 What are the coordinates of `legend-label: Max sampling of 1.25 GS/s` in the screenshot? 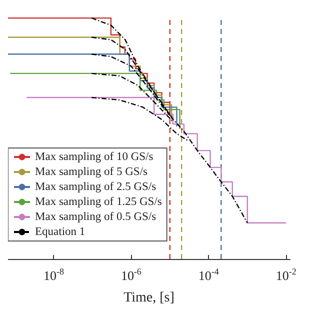 It's located at (98, 202).